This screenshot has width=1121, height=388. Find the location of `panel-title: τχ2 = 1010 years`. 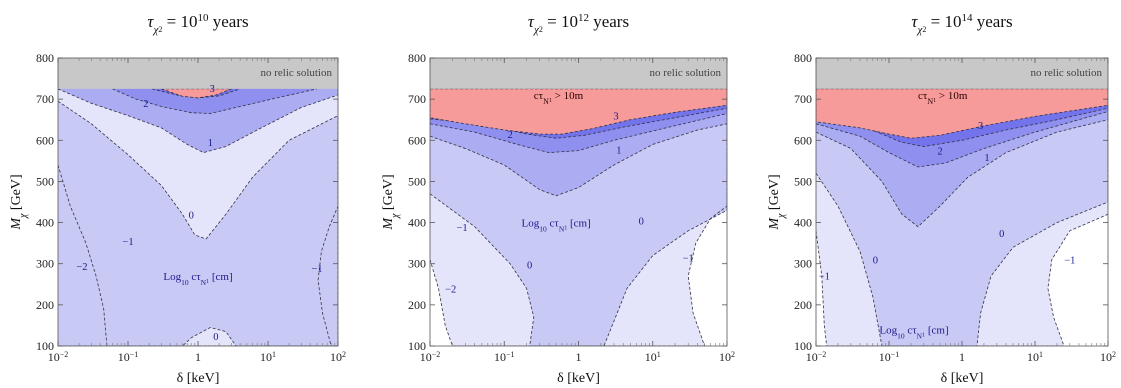

panel-title: τχ2 = 1010 years is located at coordinates (197, 24).